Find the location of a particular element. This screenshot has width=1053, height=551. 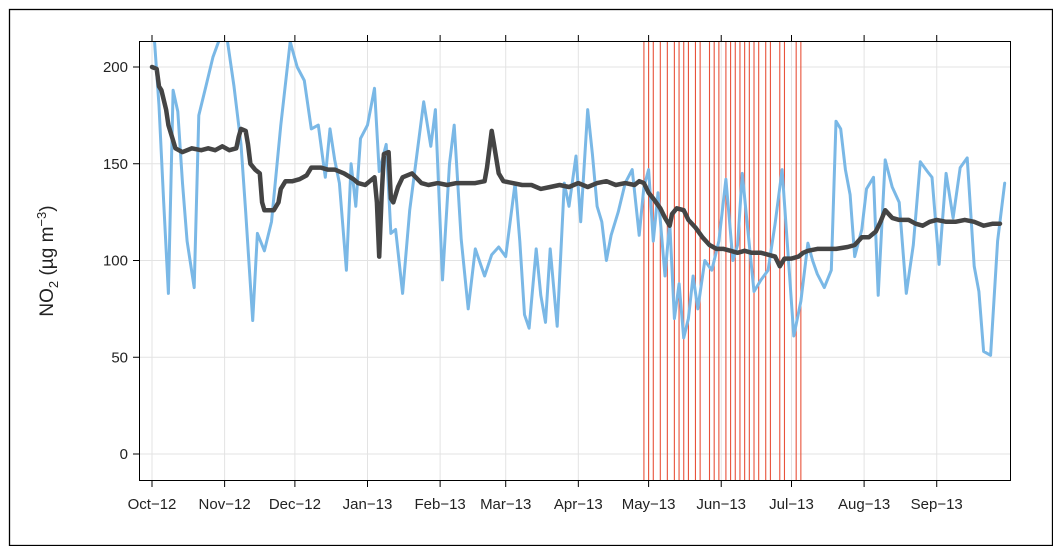

y-tick-label: 50 is located at coordinates (119, 357).